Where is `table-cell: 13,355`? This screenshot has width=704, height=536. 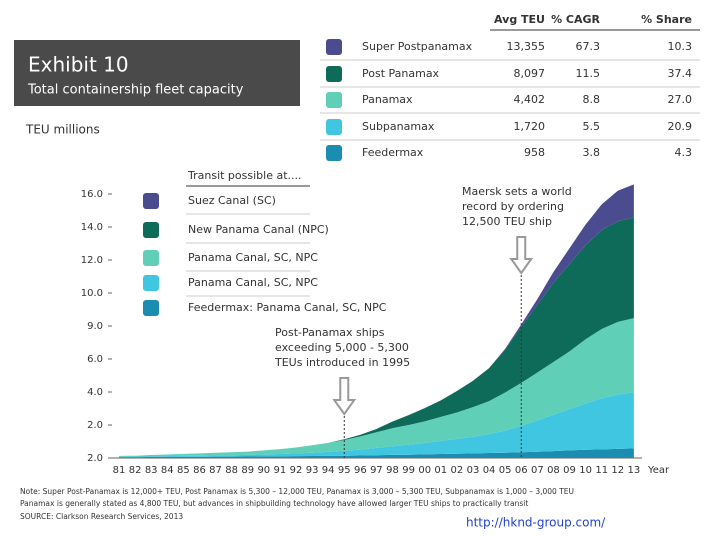
table-cell: 13,355 is located at coordinates (526, 46).